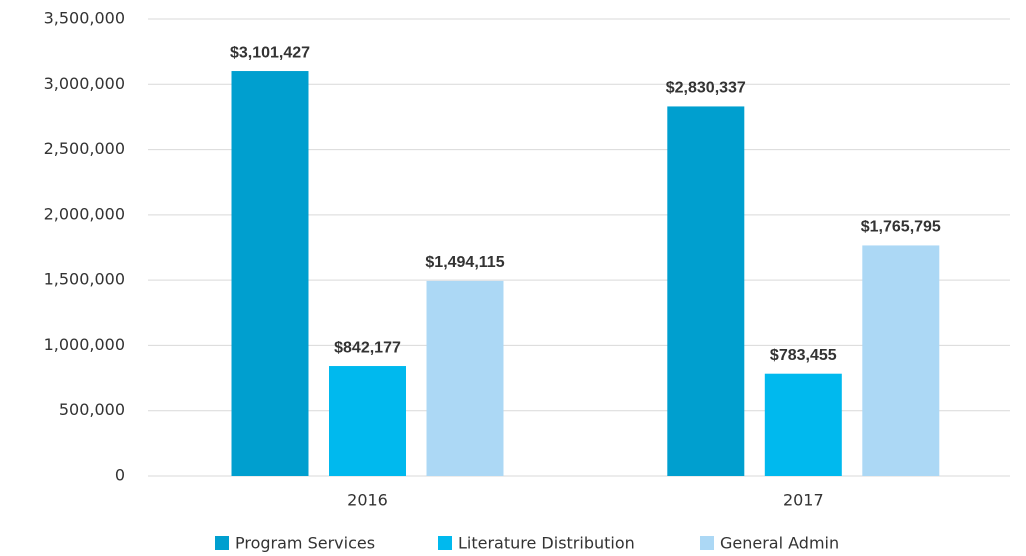 Image resolution: width=1026 pixels, height=556 pixels. What do you see at coordinates (305, 543) in the screenshot?
I see `legend-label: Program Services` at bounding box center [305, 543].